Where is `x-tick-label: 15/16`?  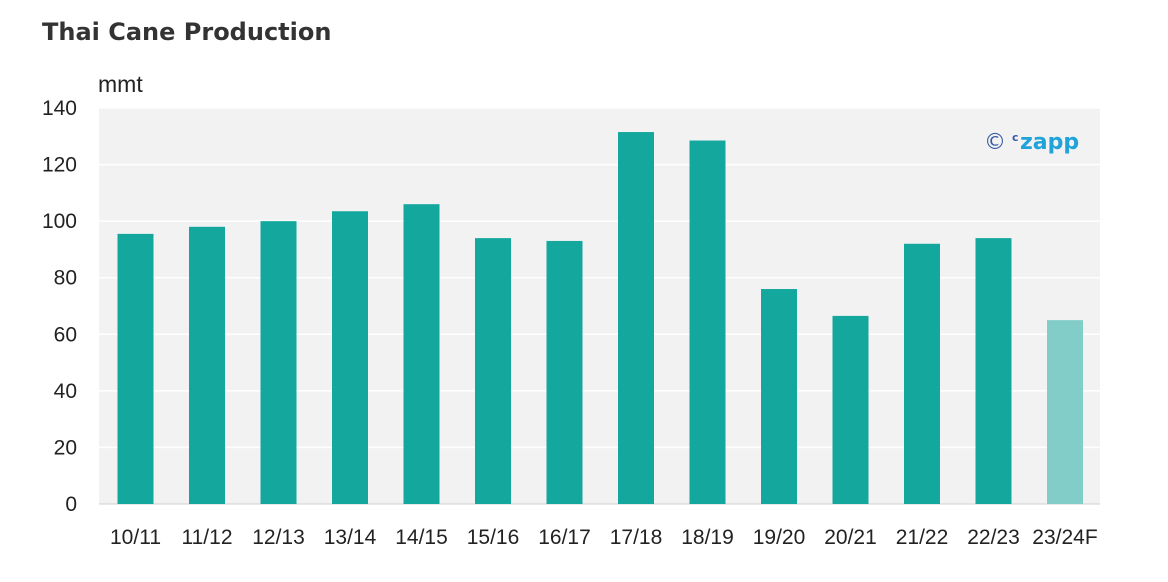
x-tick-label: 15/16 is located at coordinates (493, 537).